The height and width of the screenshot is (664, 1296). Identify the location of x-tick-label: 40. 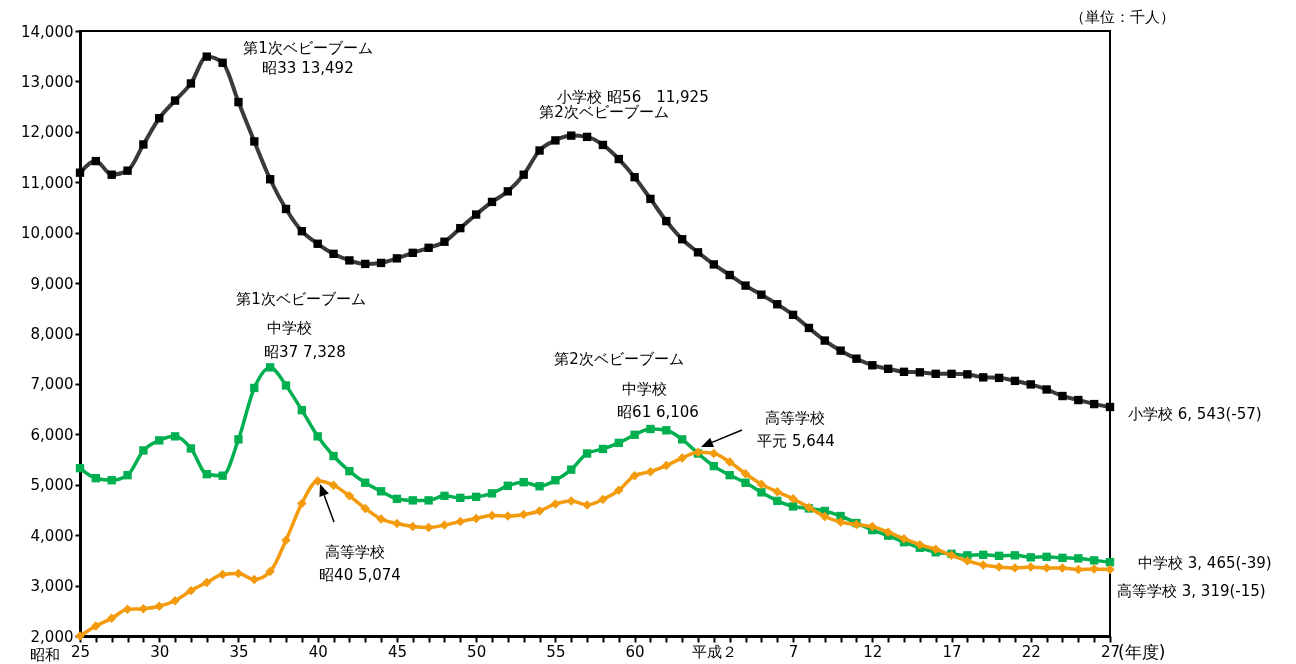
(318, 651).